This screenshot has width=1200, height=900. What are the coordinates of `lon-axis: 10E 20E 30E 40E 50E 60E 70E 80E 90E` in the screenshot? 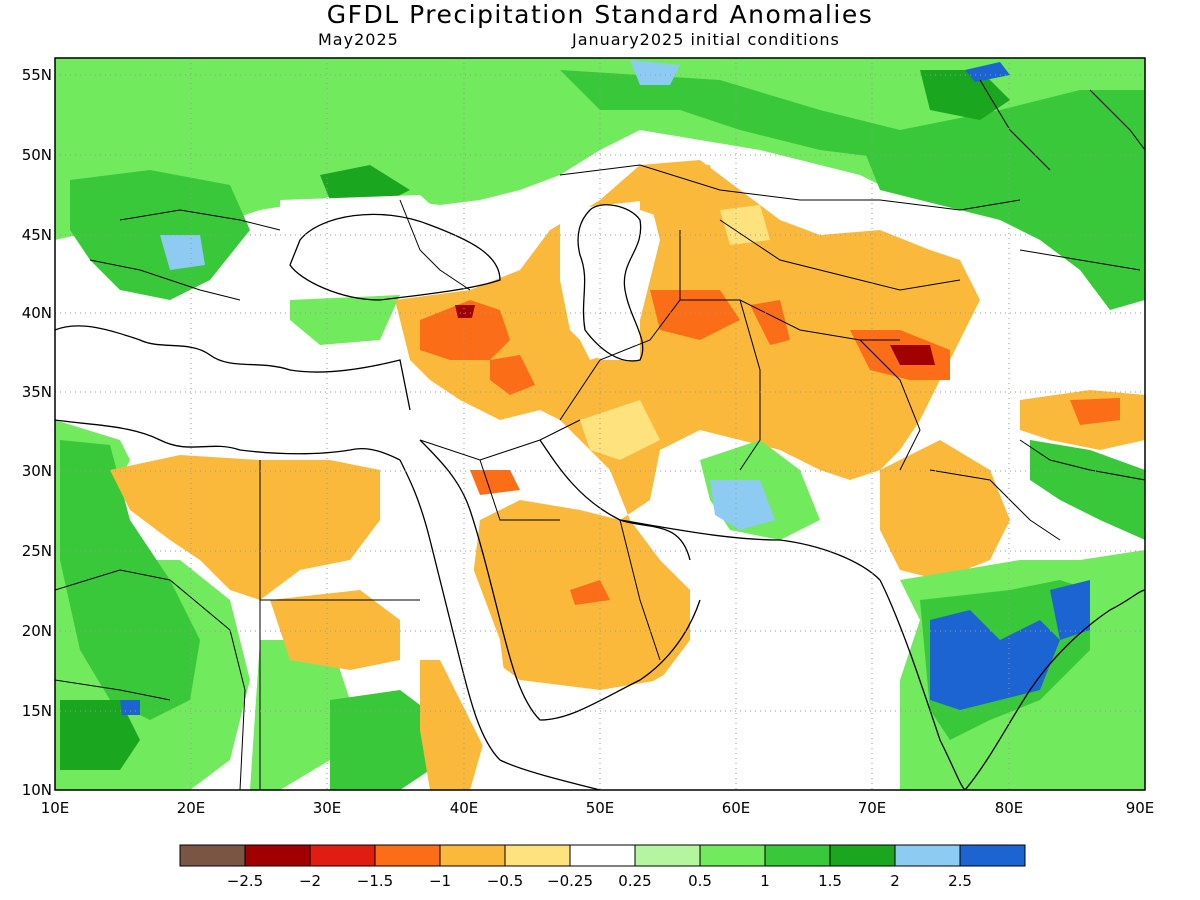 It's located at (598, 808).